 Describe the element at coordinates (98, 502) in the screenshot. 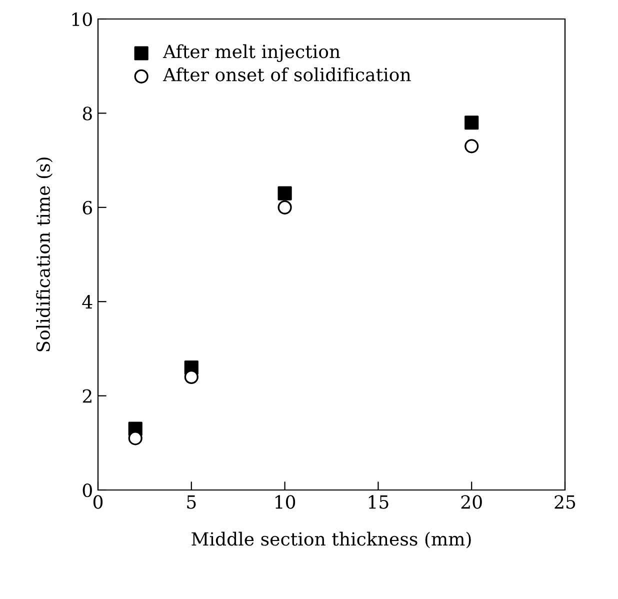

I see `x-tick-label: 0` at that location.